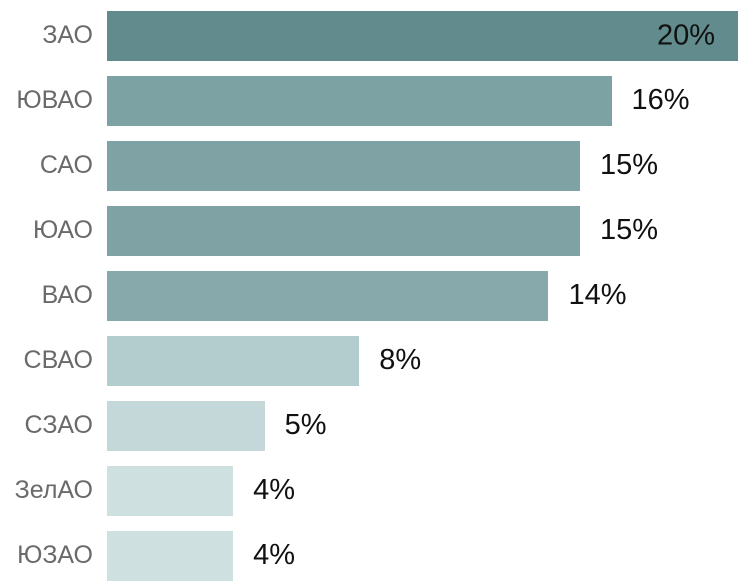  What do you see at coordinates (53, 490) in the screenshot?
I see `category-label: ЗелАО` at bounding box center [53, 490].